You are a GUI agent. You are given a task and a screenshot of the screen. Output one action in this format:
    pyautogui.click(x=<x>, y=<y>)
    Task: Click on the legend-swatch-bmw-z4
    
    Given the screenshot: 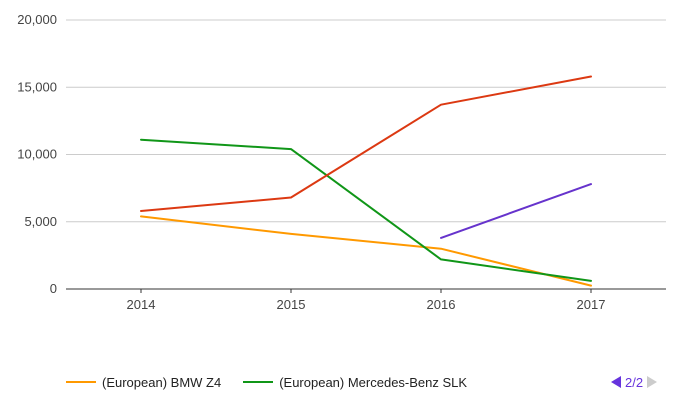 What is the action you would take?
    pyautogui.click(x=81, y=382)
    